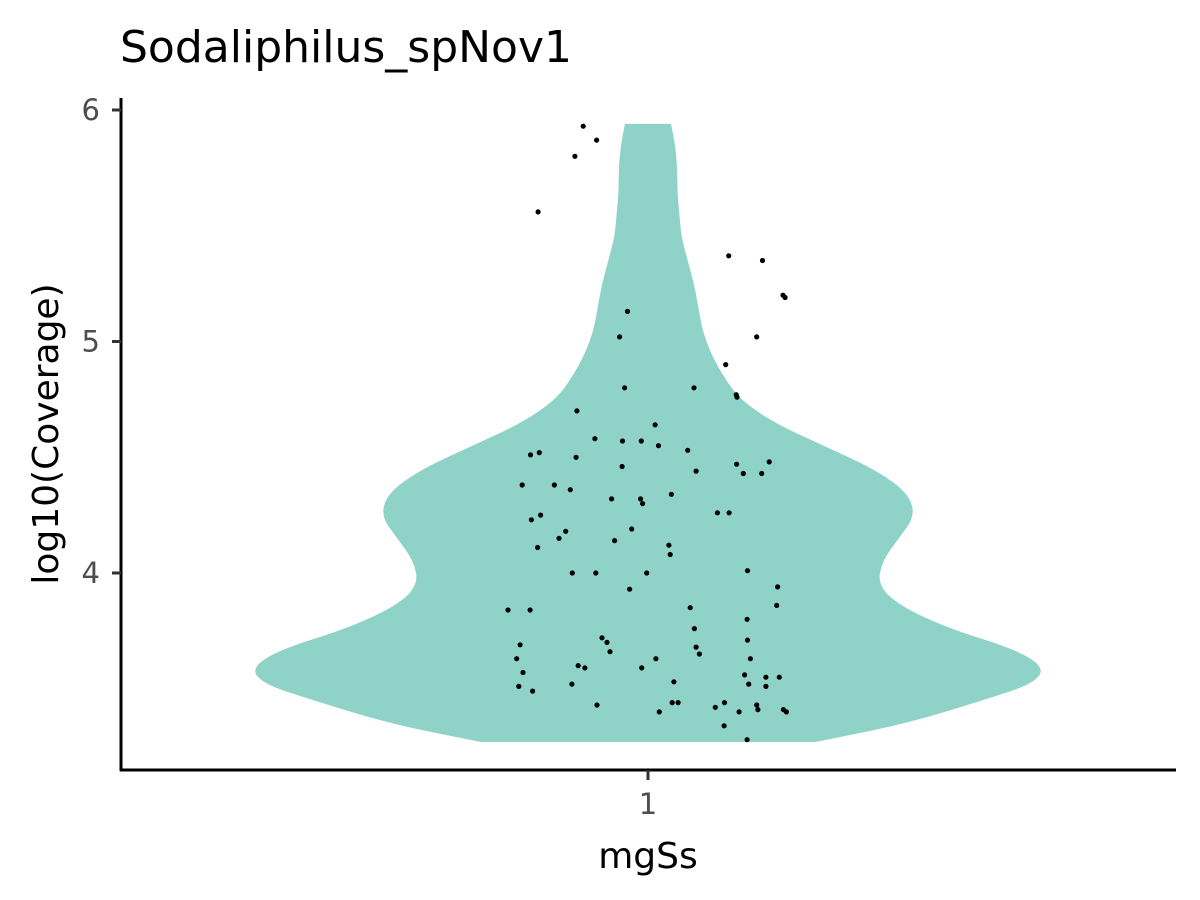 This screenshot has height=900, width=1200. I want to click on y-axis-title: log10(Coverage), so click(46, 433).